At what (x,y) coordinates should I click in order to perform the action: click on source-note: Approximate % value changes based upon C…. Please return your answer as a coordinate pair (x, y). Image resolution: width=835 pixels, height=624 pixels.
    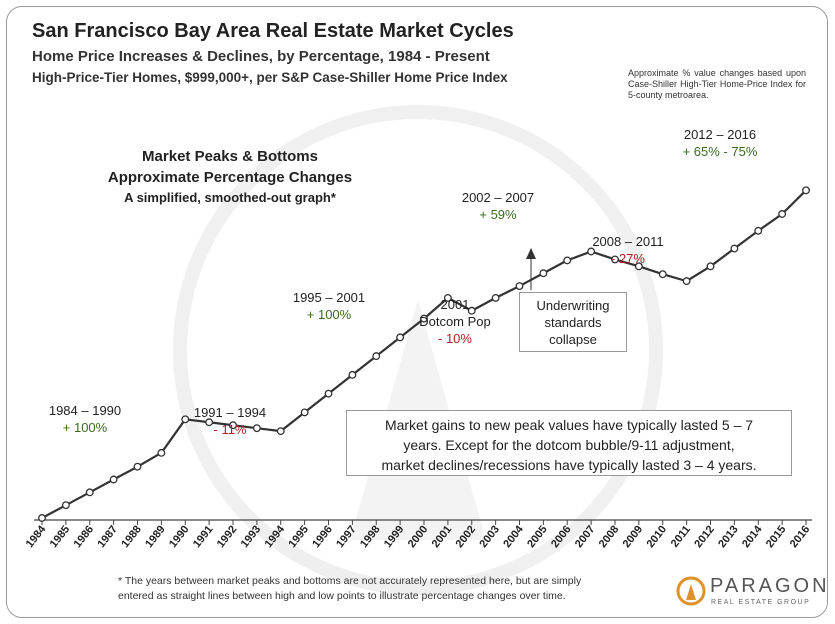
    Looking at the image, I should click on (717, 84).